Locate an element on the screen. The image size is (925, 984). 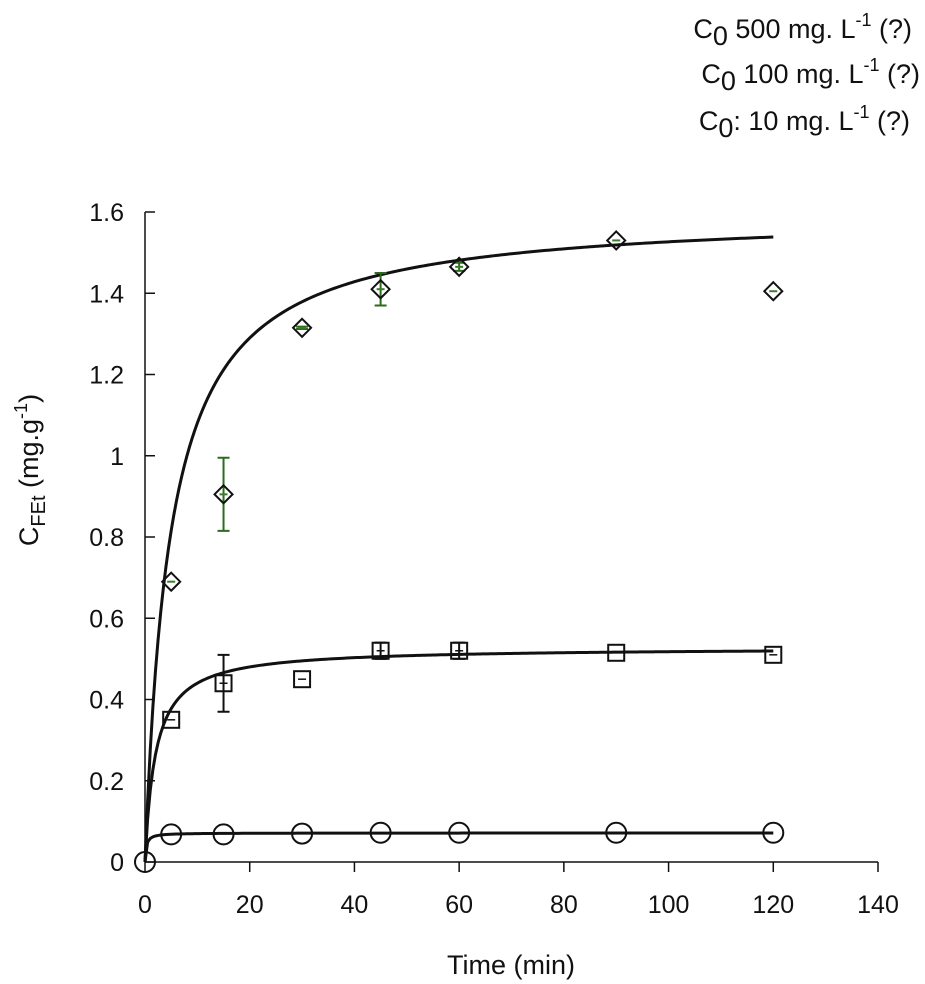
x-tick-label: 120 is located at coordinates (773, 905).